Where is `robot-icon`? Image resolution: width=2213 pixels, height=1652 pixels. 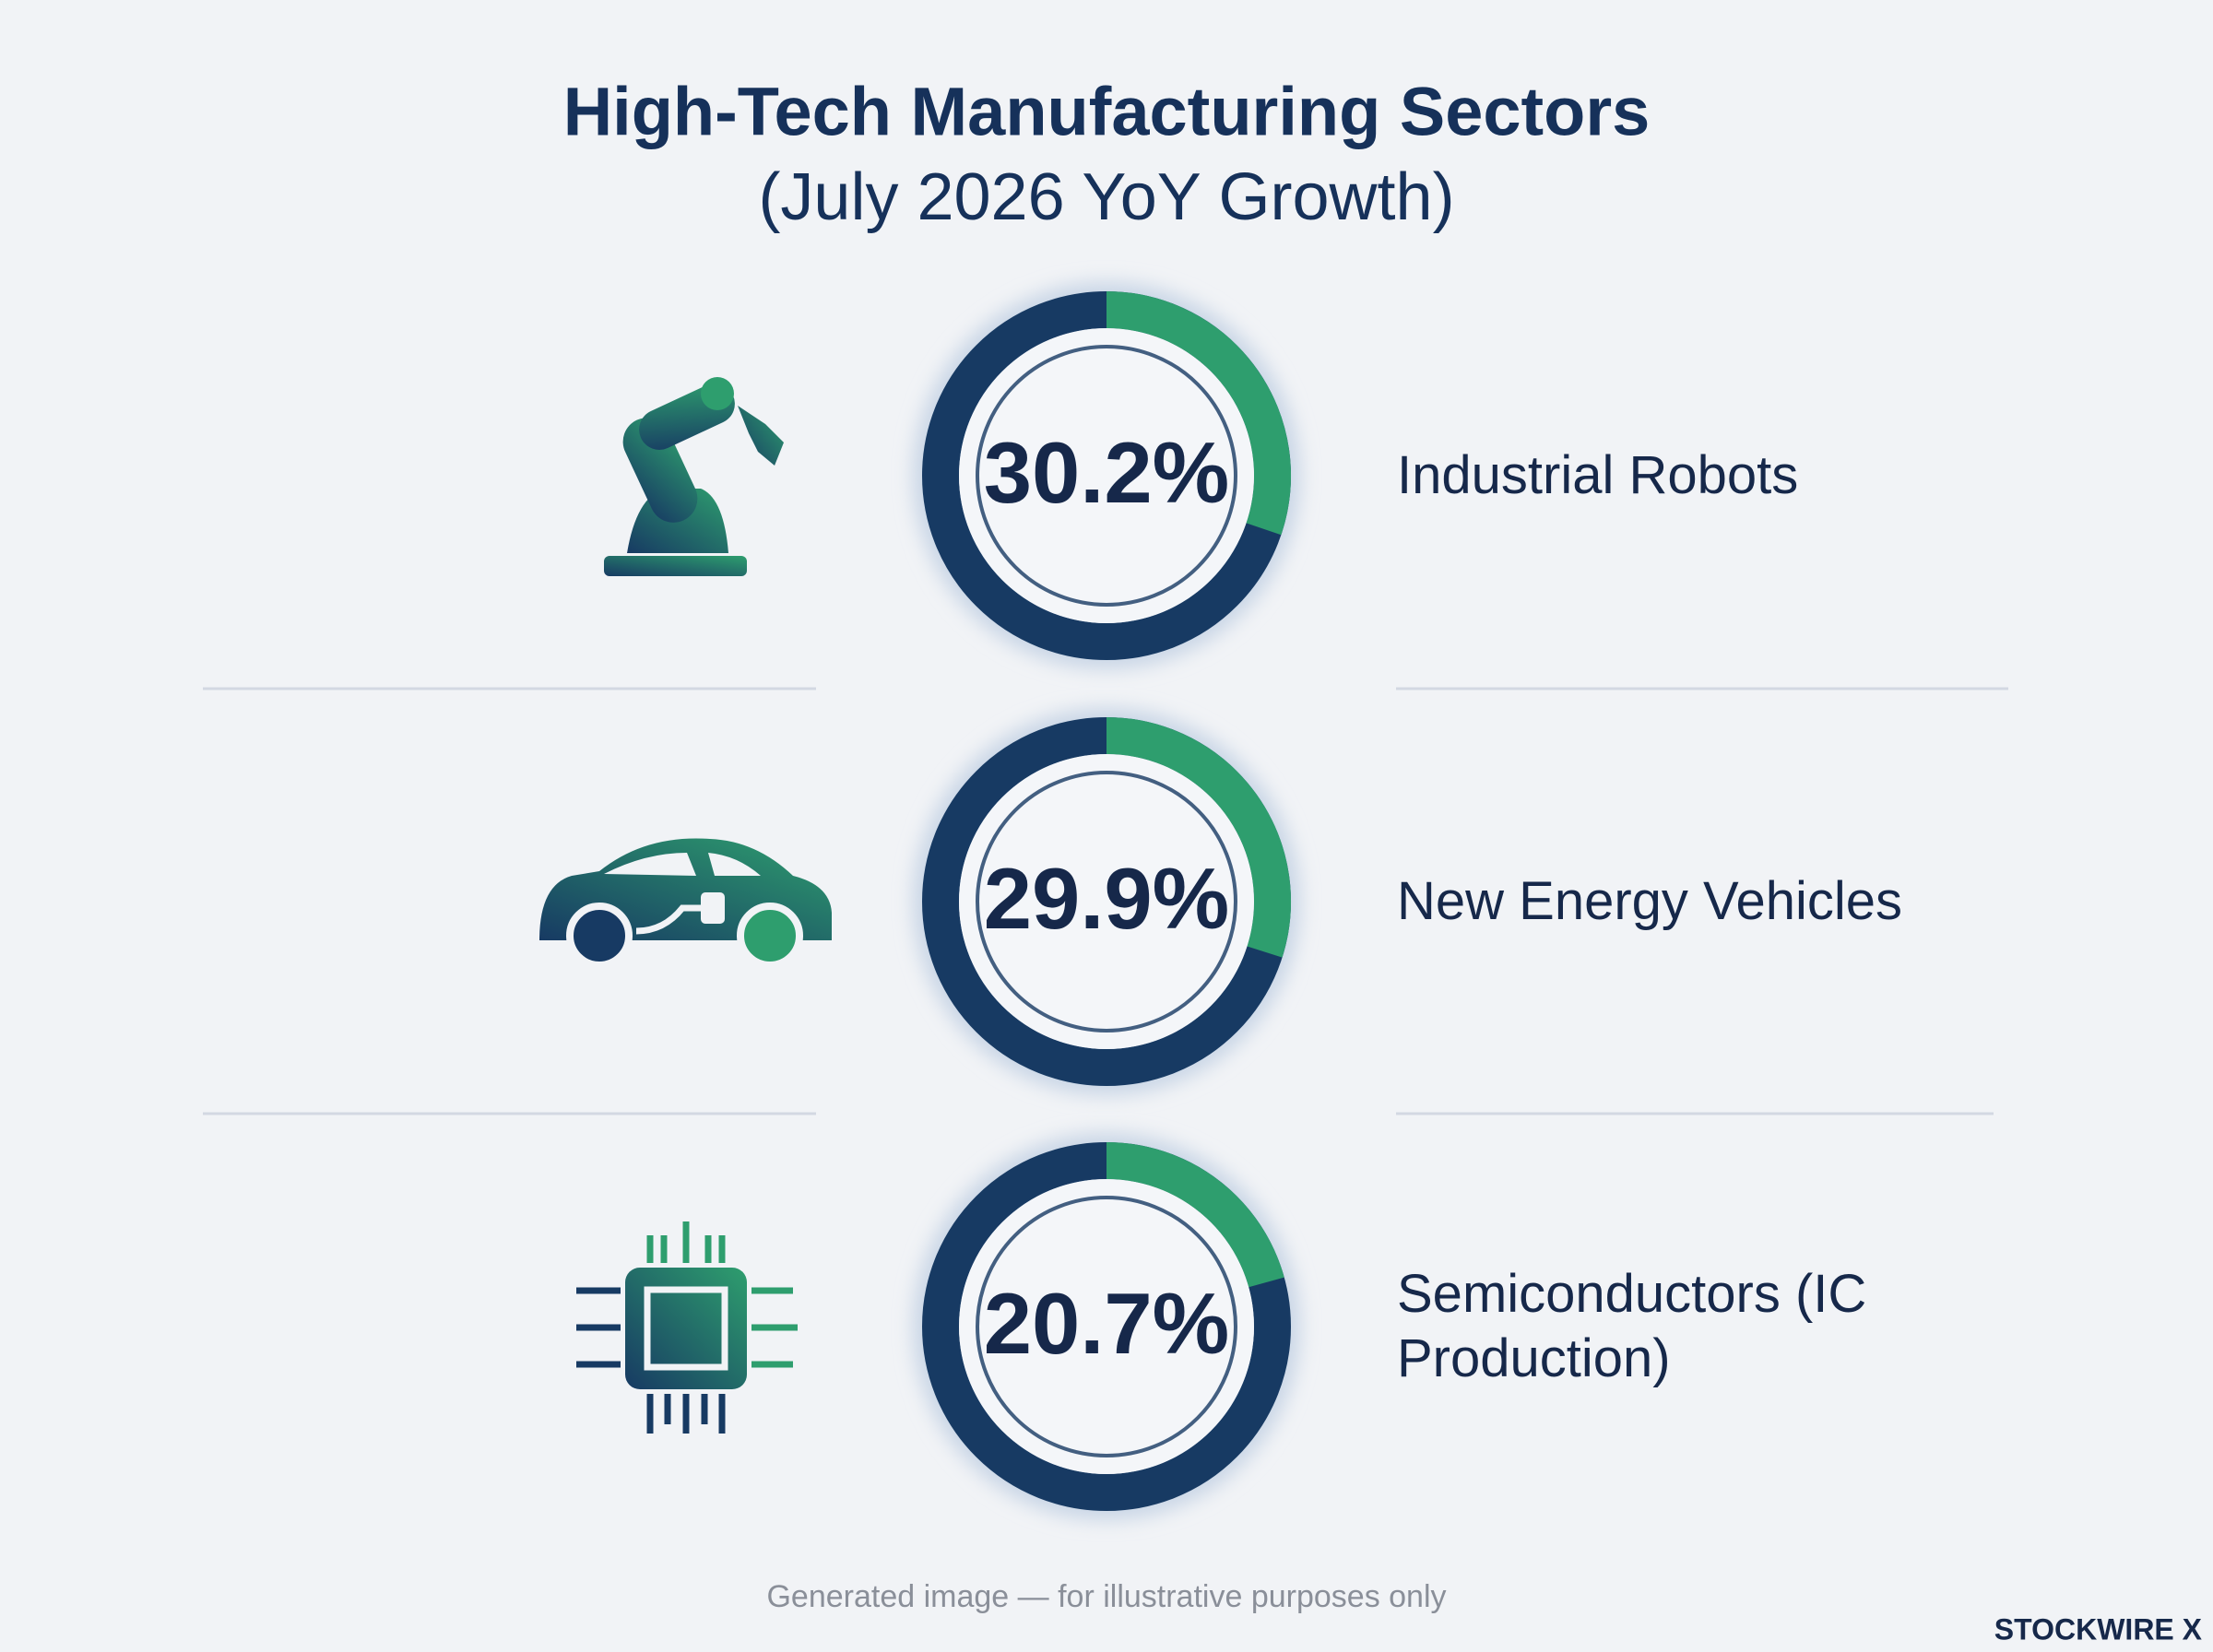
robot-icon is located at coordinates (694, 476).